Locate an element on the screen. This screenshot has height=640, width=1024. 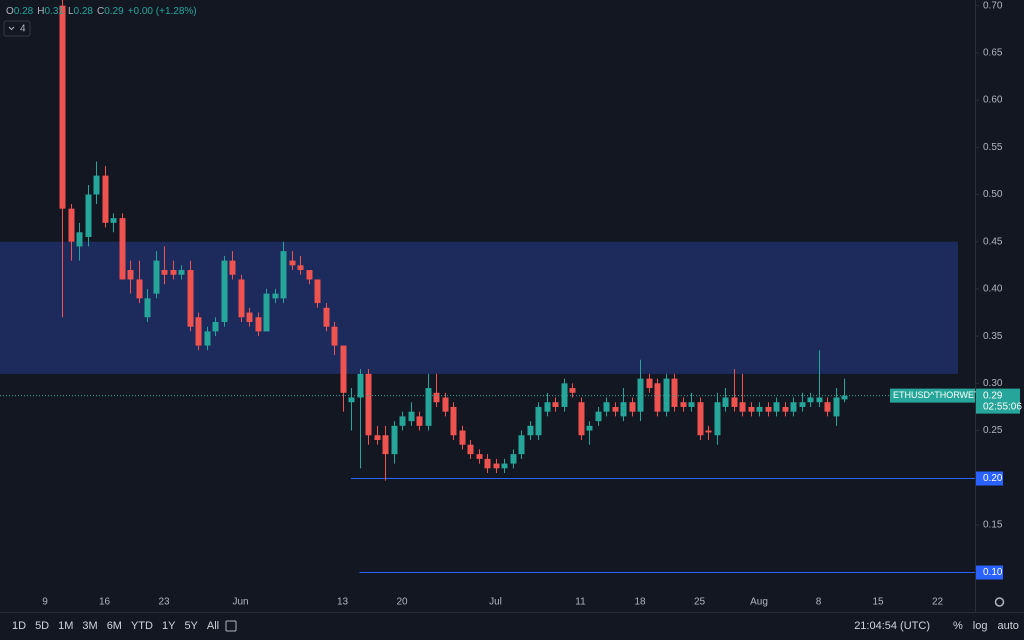
header-key: O is located at coordinates (10, 11).